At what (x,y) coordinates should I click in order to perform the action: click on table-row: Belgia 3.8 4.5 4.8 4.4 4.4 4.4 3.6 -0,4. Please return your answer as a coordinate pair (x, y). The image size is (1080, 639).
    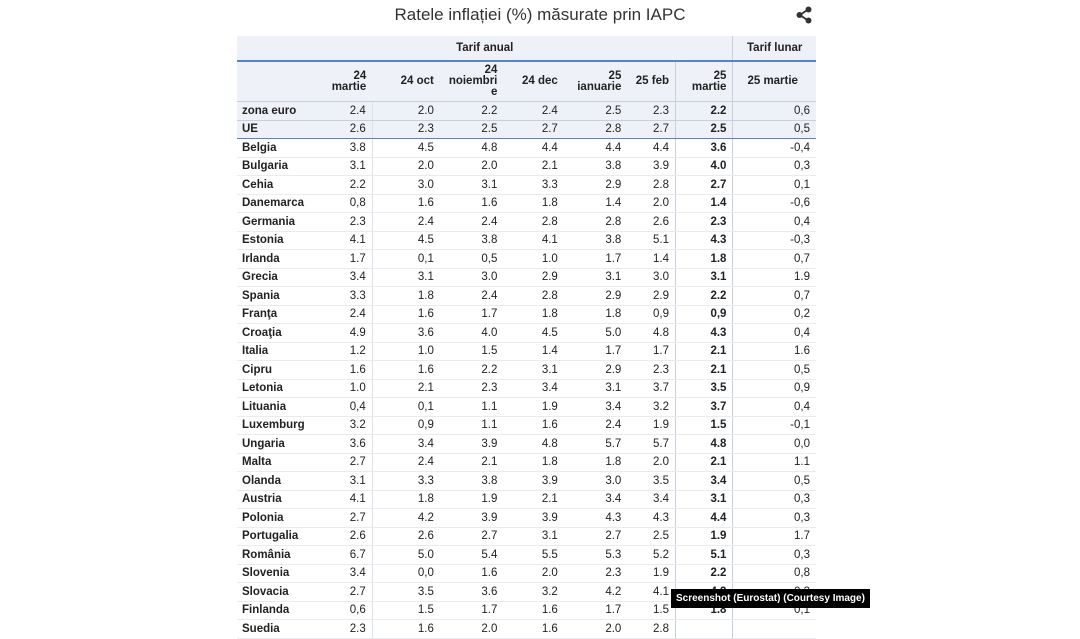
    Looking at the image, I should click on (526, 148).